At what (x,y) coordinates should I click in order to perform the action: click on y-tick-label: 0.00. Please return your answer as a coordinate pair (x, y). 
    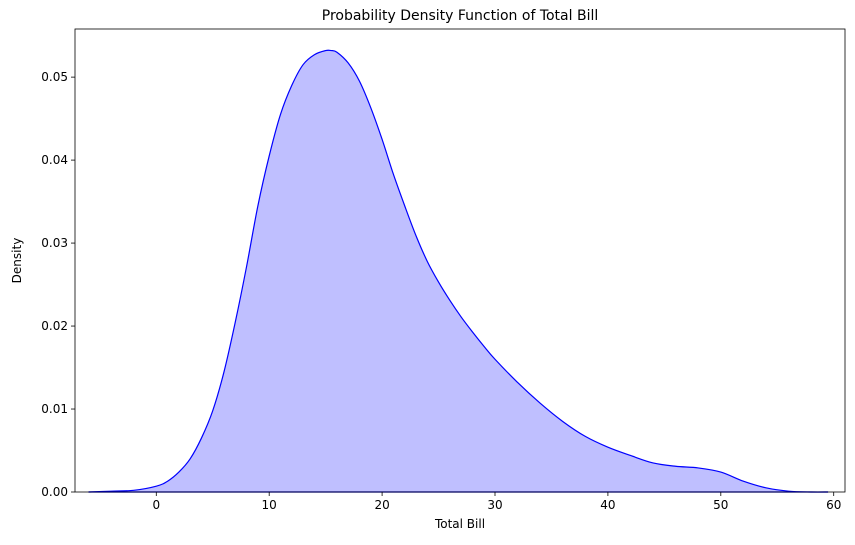
    Looking at the image, I should click on (54, 492).